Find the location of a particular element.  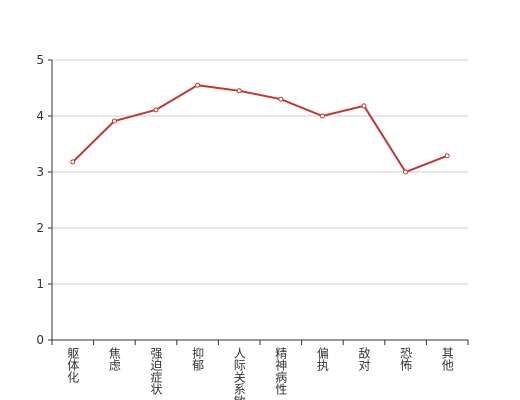

x-tick-label: 精神病性 is located at coordinates (281, 371).